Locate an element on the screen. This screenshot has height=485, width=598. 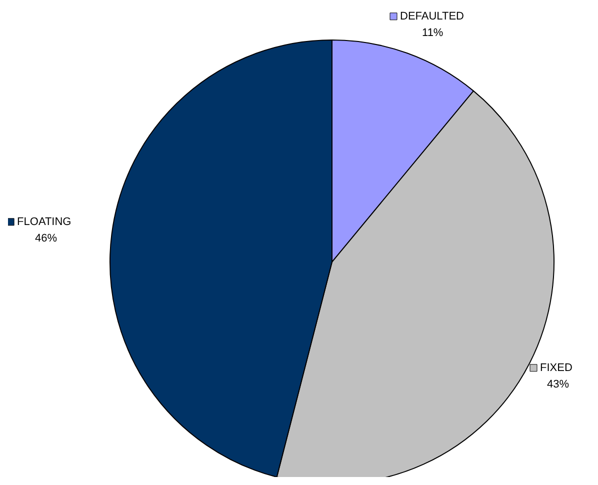
data-label: 46% is located at coordinates (46, 238).